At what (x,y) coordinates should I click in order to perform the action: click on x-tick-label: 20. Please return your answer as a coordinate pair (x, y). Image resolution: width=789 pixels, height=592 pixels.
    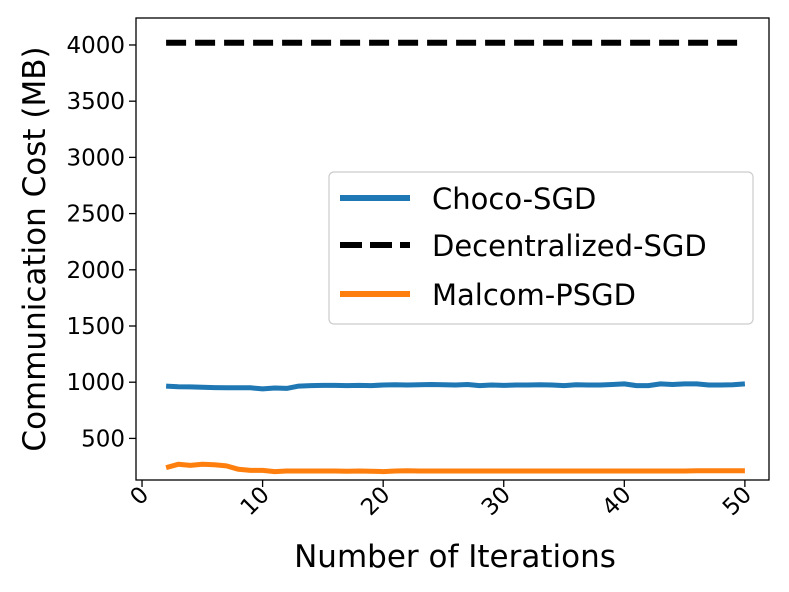
    Looking at the image, I should click on (375, 501).